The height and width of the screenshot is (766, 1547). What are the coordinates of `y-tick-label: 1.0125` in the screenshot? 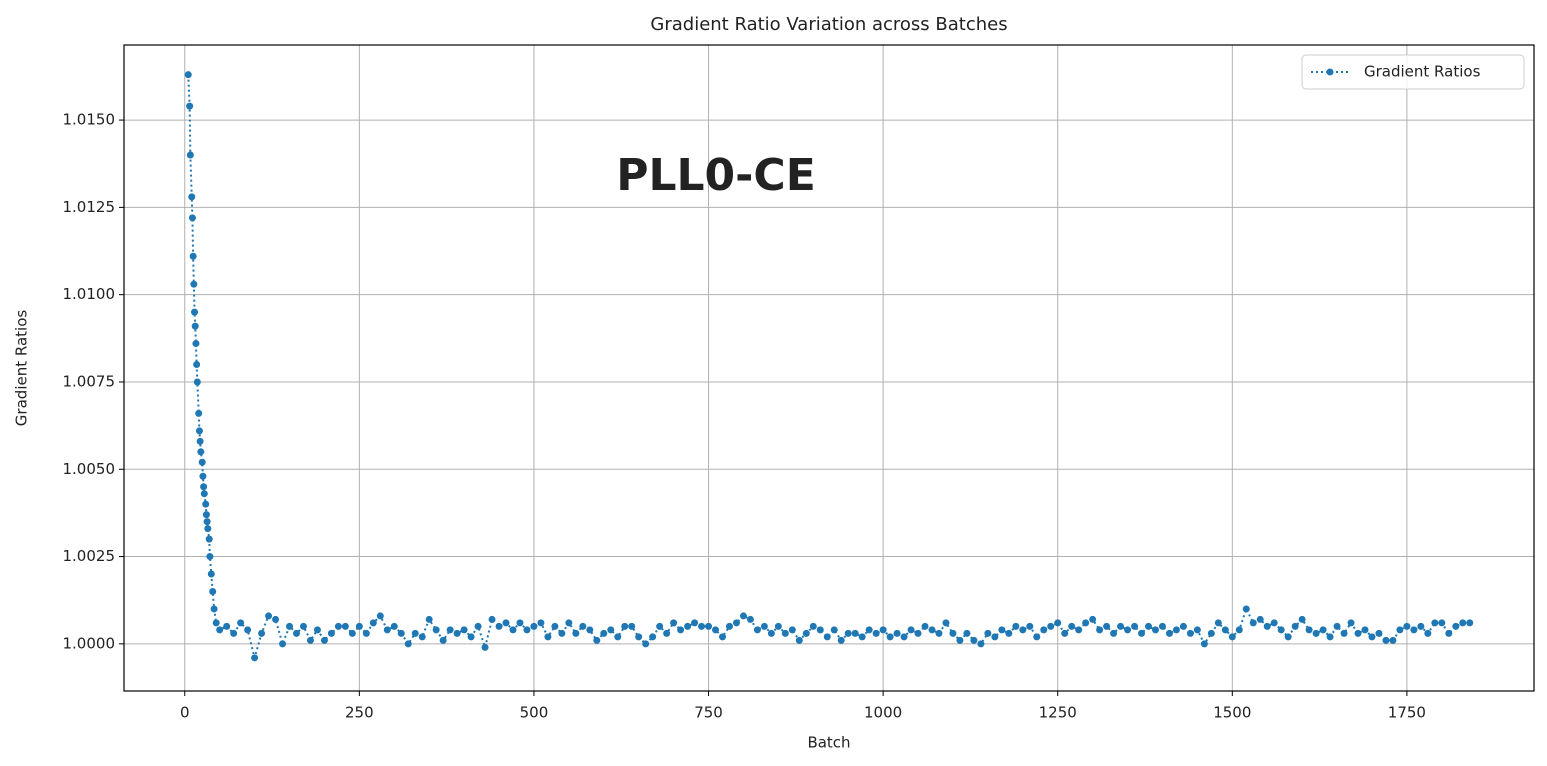 It's located at (89, 207).